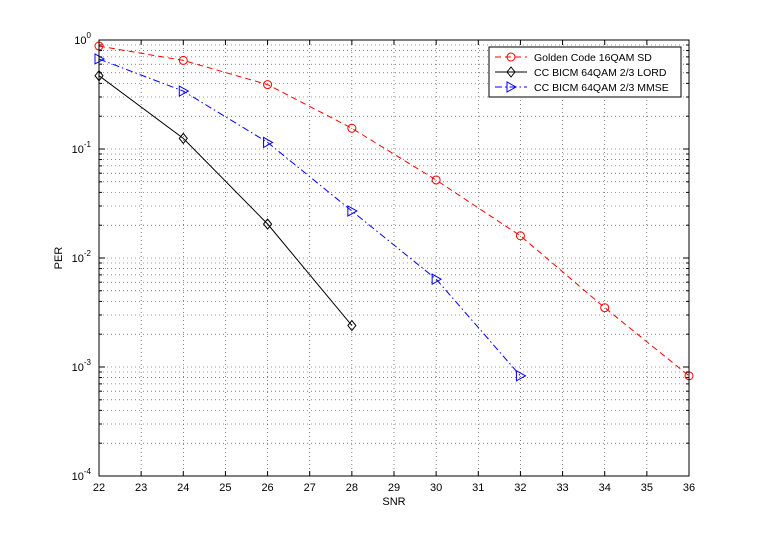 This screenshot has height=537, width=761. Describe the element at coordinates (225, 488) in the screenshot. I see `x-tick-label: 25` at that location.